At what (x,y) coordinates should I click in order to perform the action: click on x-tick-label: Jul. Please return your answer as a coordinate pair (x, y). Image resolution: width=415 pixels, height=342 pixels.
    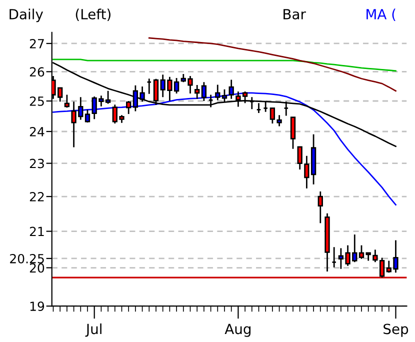
    Looking at the image, I should click on (93, 330).